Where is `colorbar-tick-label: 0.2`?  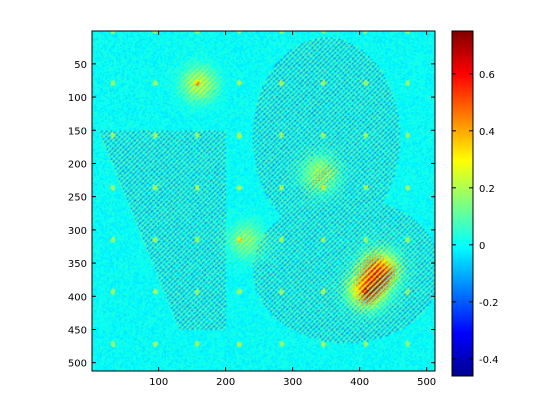 colorbar-tick-label: 0.2 is located at coordinates (487, 189).